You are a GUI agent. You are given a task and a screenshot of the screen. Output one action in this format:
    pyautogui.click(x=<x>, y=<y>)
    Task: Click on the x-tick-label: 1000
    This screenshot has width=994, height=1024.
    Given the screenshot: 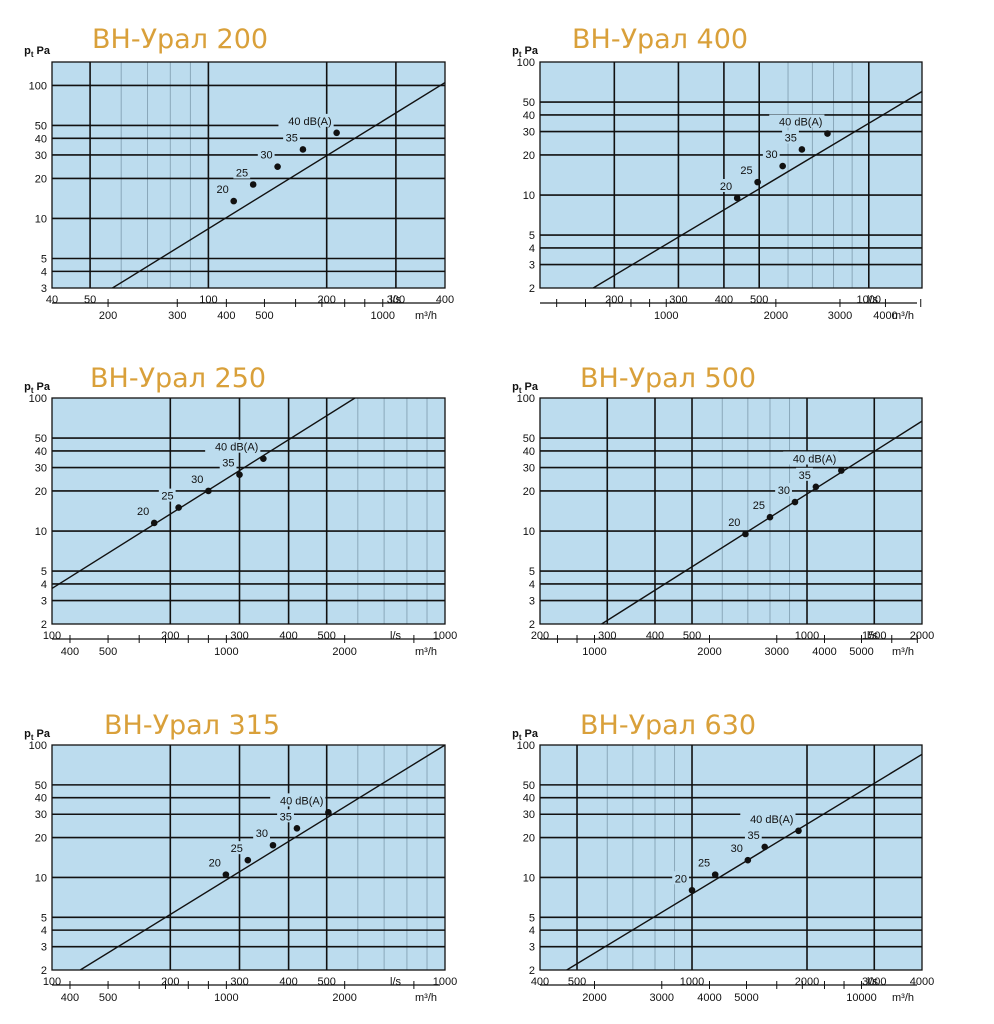 What is the action you would take?
    pyautogui.click(x=445, y=982)
    